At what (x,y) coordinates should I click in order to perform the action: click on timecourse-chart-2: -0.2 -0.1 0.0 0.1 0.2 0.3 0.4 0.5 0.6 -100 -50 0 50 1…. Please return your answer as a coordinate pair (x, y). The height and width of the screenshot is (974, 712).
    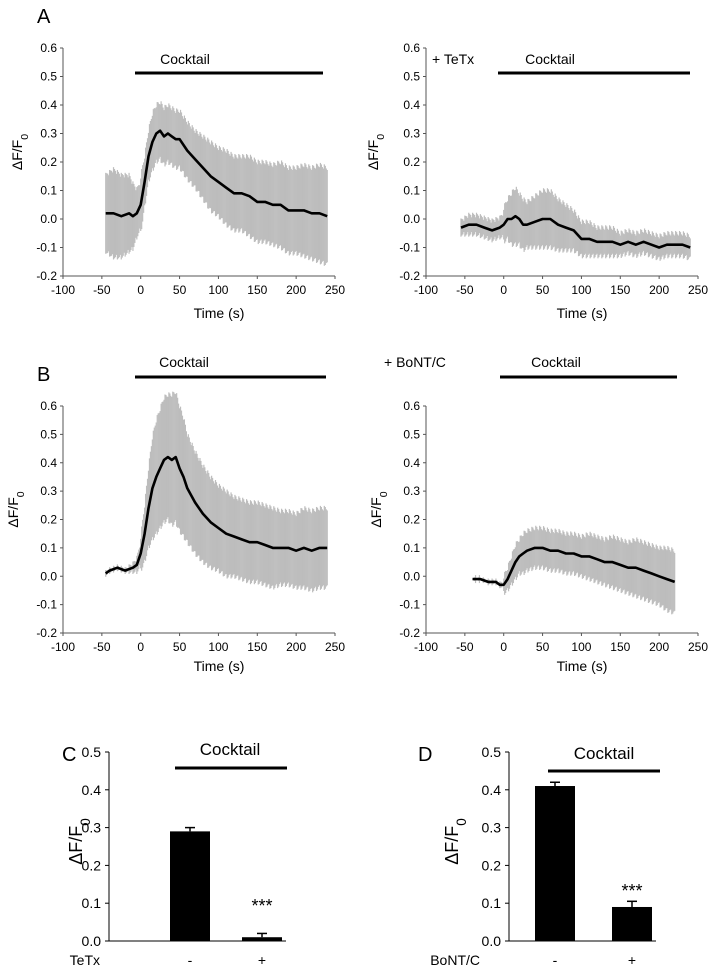
    Looking at the image, I should click on (536, 181).